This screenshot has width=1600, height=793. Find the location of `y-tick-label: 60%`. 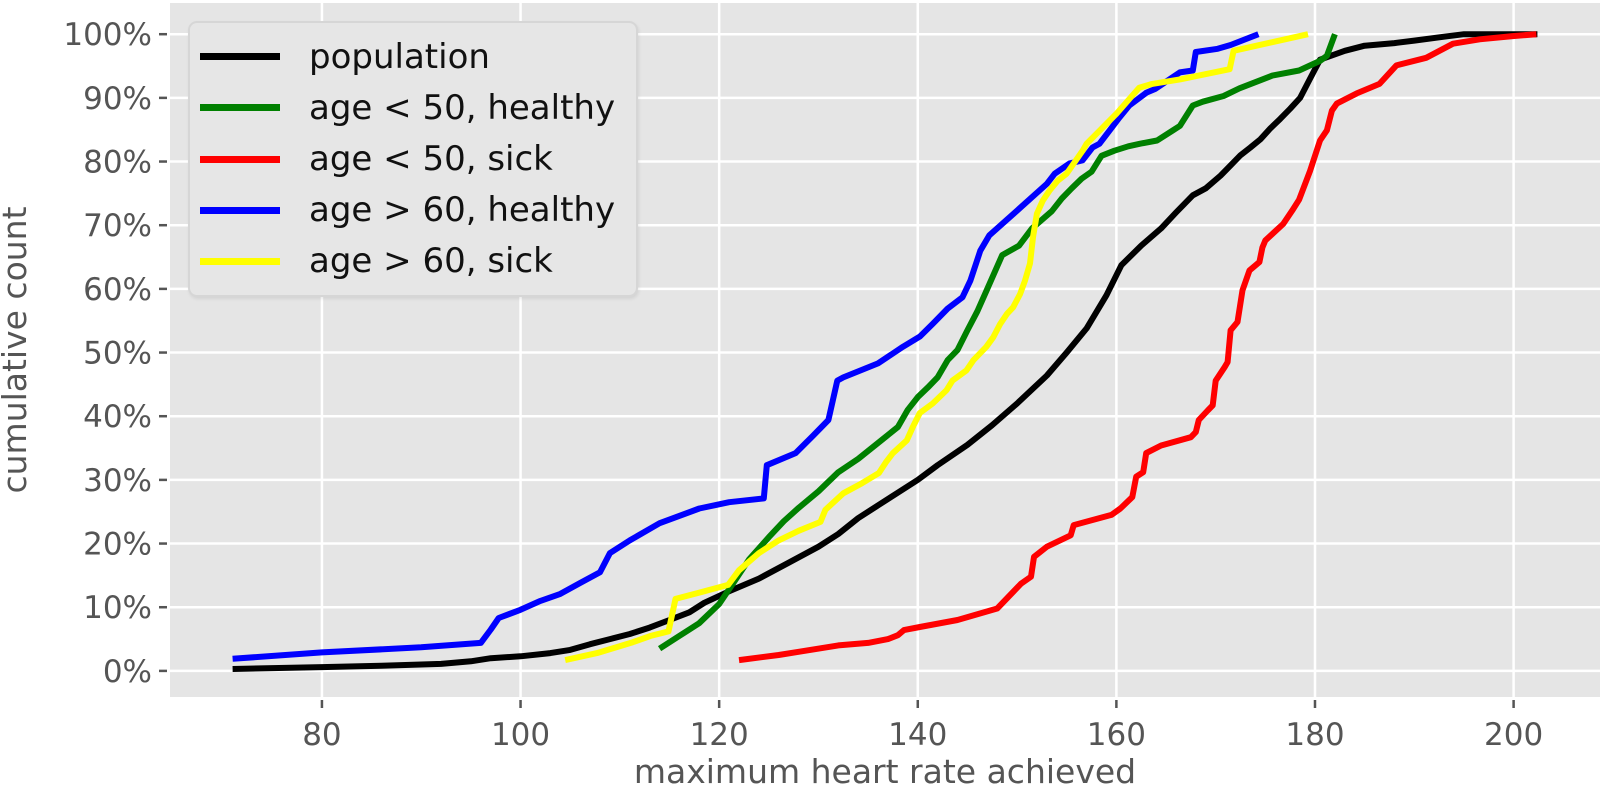

y-tick-label: 60% is located at coordinates (117, 290).